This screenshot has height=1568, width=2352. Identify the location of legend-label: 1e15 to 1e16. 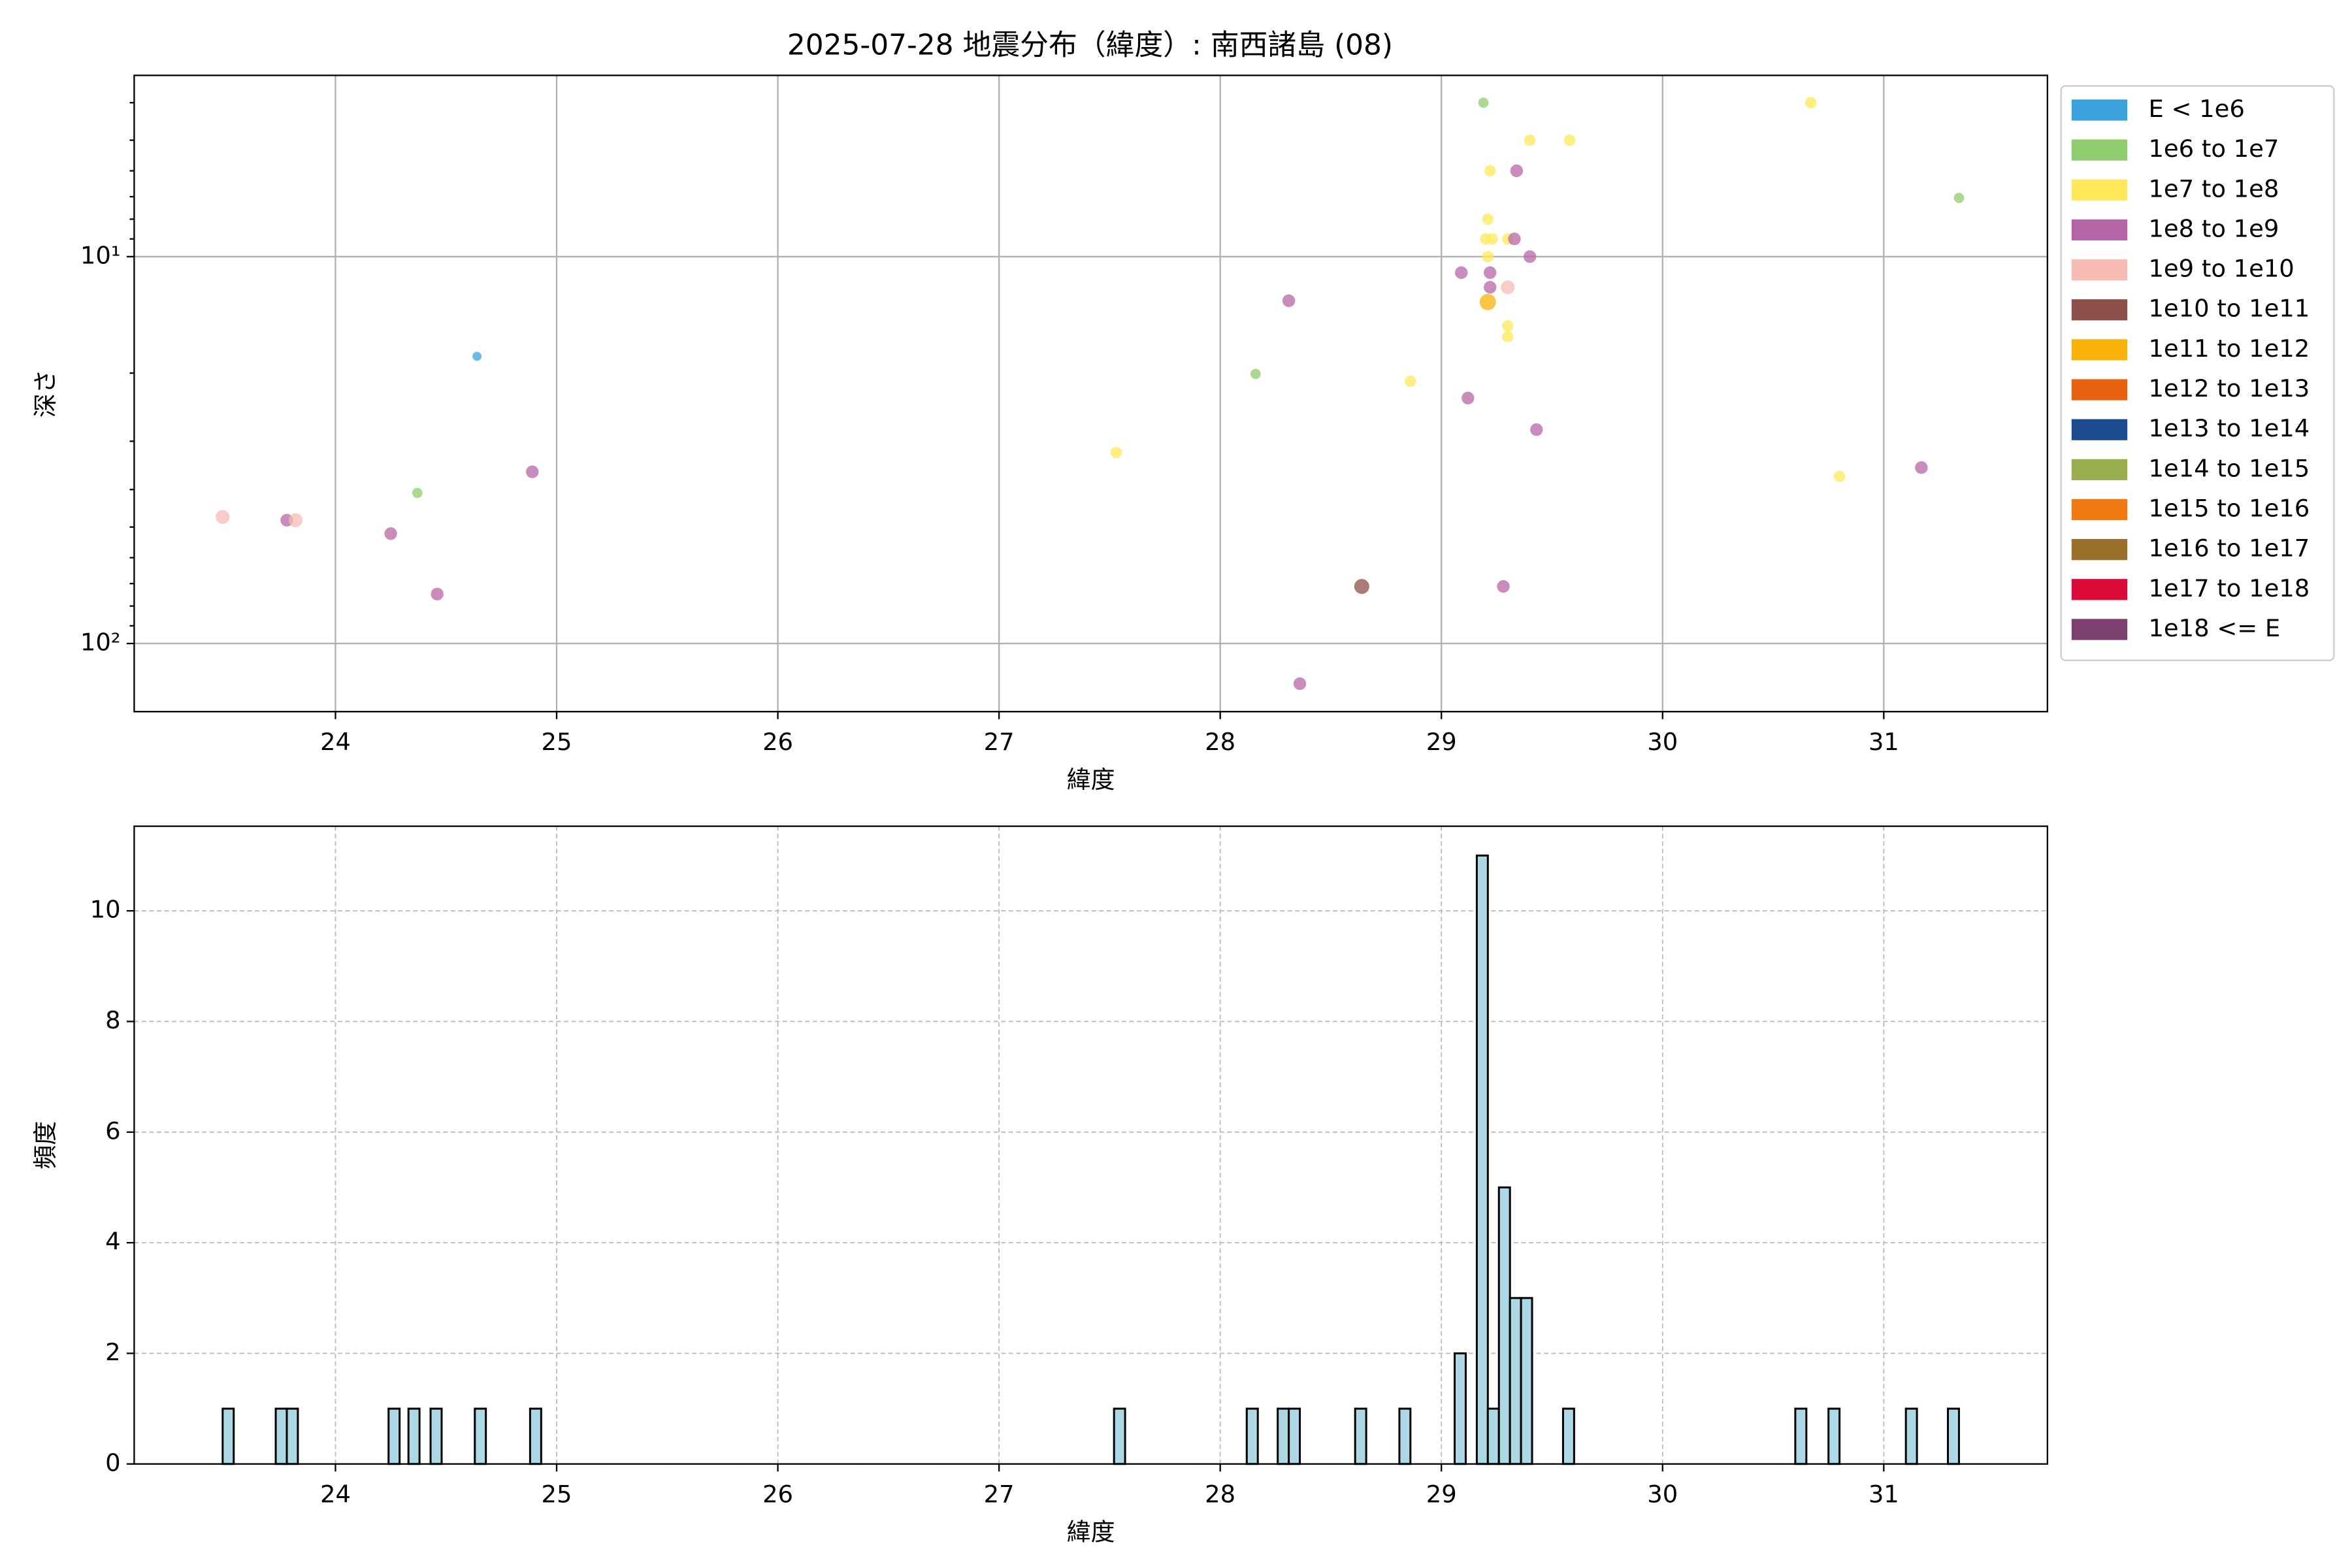
(2229, 509).